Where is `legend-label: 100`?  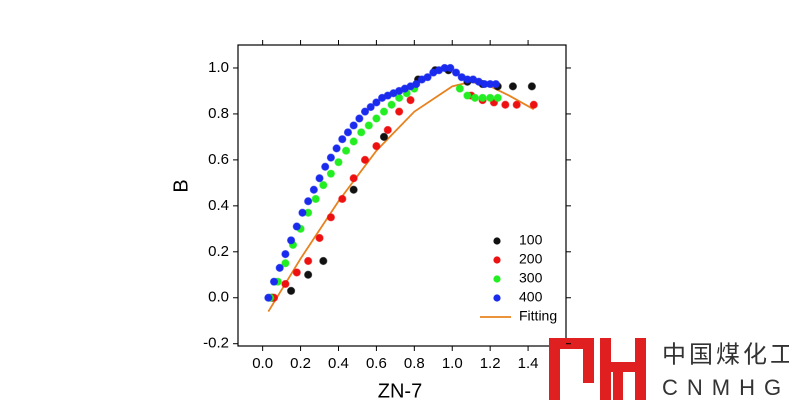 legend-label: 100 is located at coordinates (531, 240).